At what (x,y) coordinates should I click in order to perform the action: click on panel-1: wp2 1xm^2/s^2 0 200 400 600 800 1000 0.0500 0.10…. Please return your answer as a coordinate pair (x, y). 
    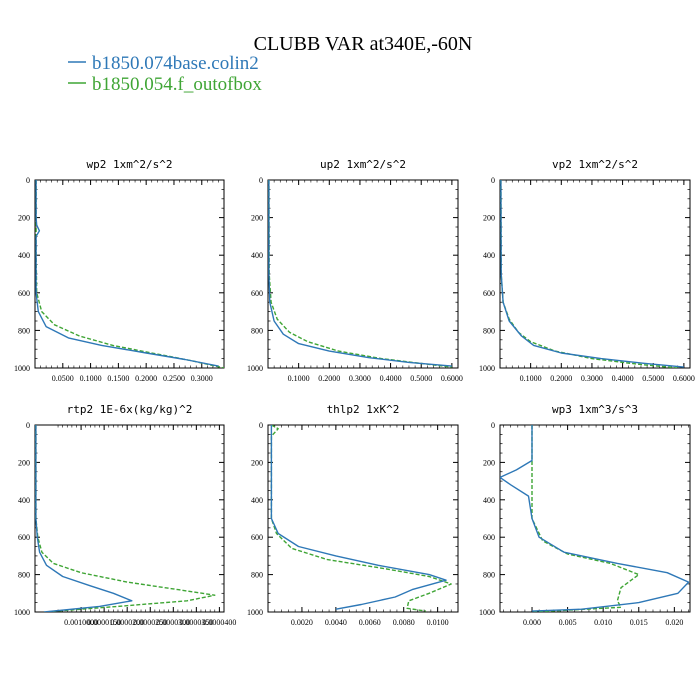
    Looking at the image, I should click on (119, 270).